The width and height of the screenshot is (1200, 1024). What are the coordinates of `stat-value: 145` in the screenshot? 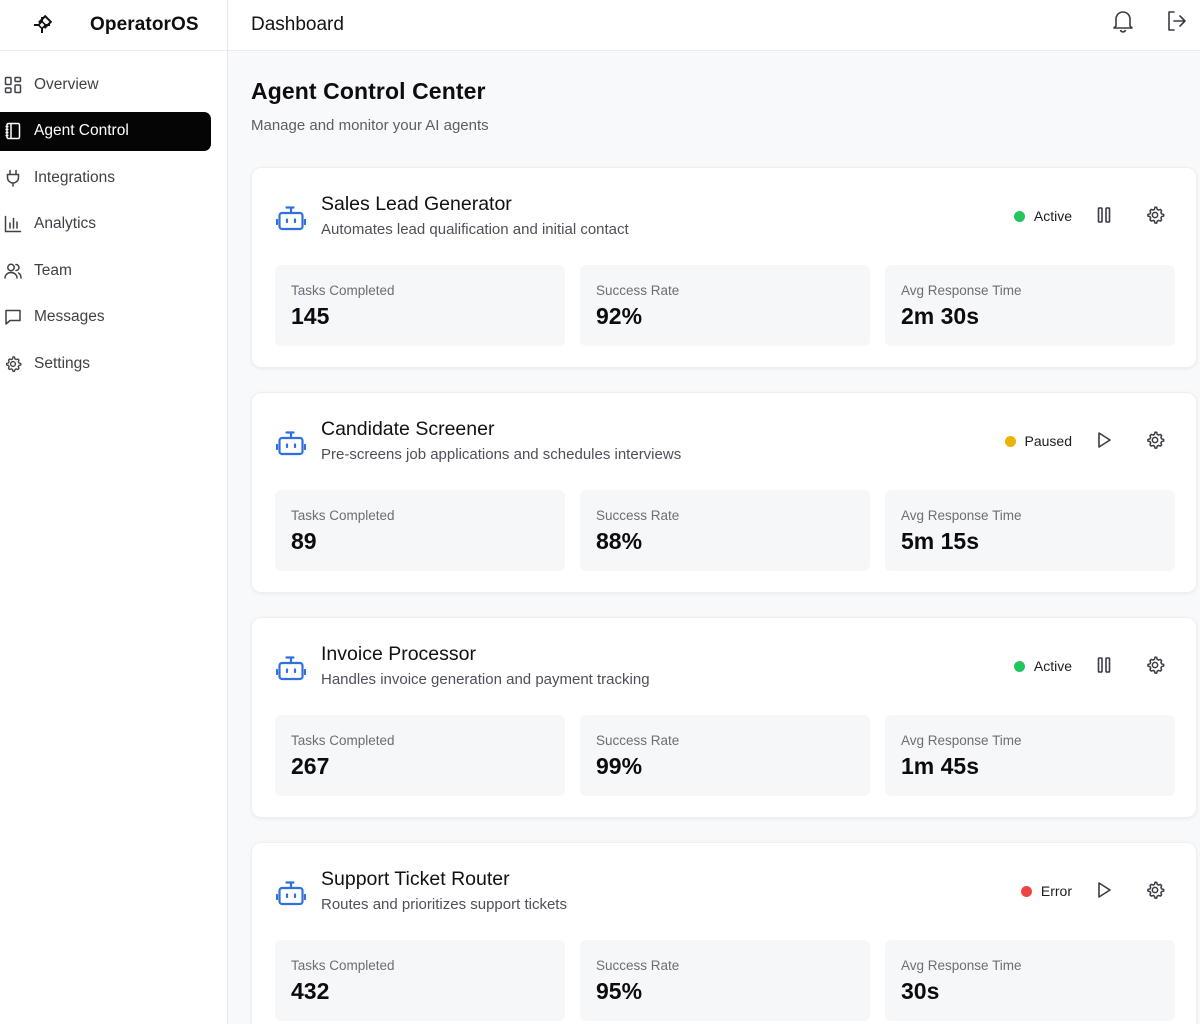 It's located at (310, 316).